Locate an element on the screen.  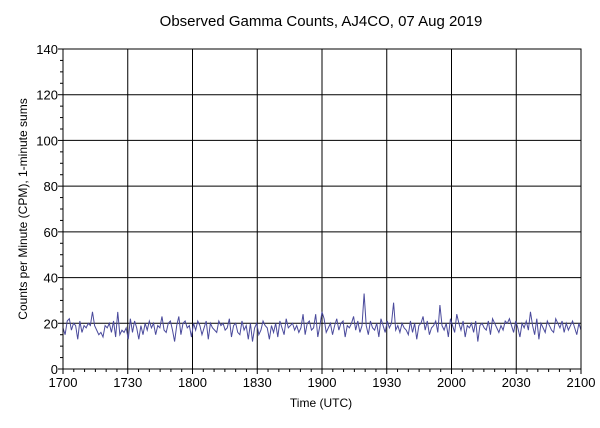
y-tick-label: 60 is located at coordinates (51, 232).